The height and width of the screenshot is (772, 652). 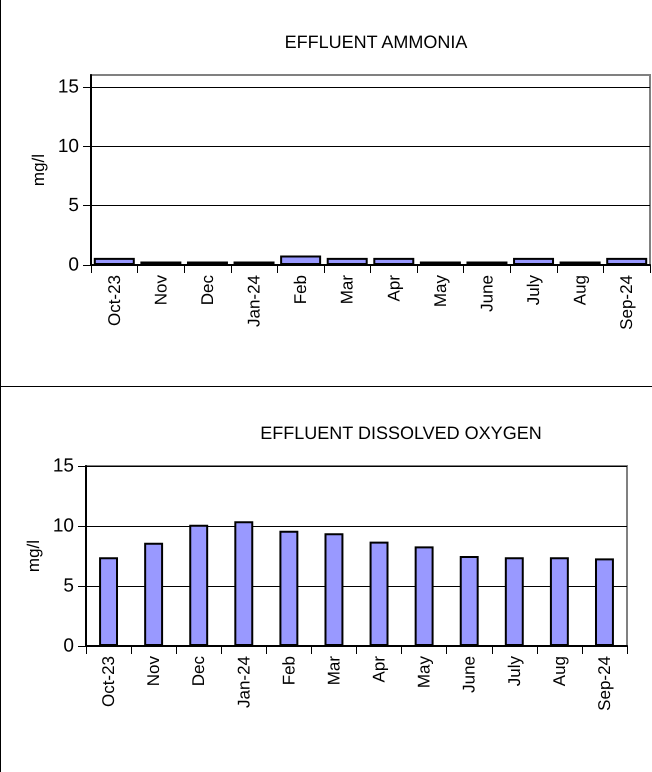 I want to click on chart-title: EFFLUENT DISSOLVED OXYGEN, so click(x=401, y=433).